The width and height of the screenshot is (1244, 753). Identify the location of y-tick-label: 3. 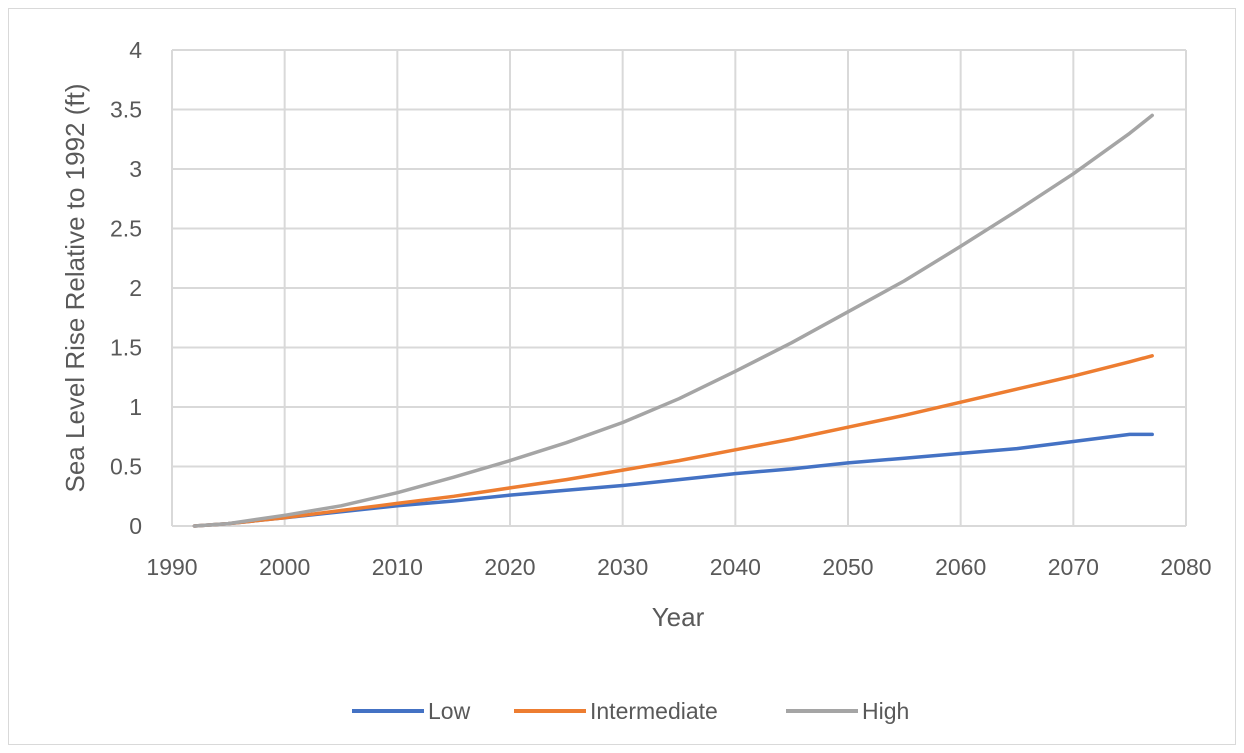
(135, 169).